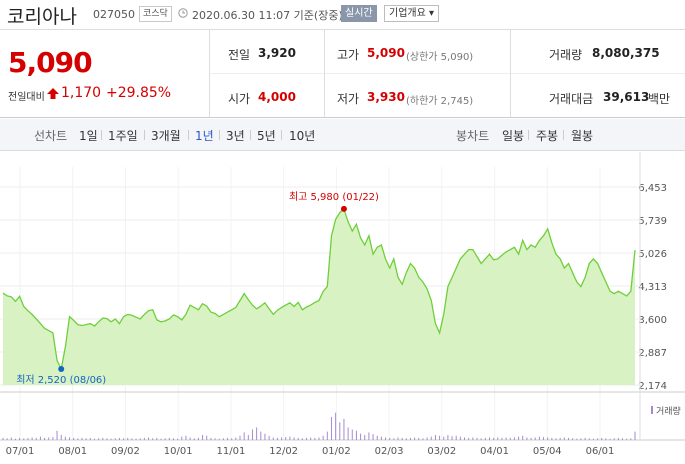 The width and height of the screenshot is (685, 464). What do you see at coordinates (447, 73) in the screenshot?
I see `summary-row-divider` at bounding box center [447, 73].